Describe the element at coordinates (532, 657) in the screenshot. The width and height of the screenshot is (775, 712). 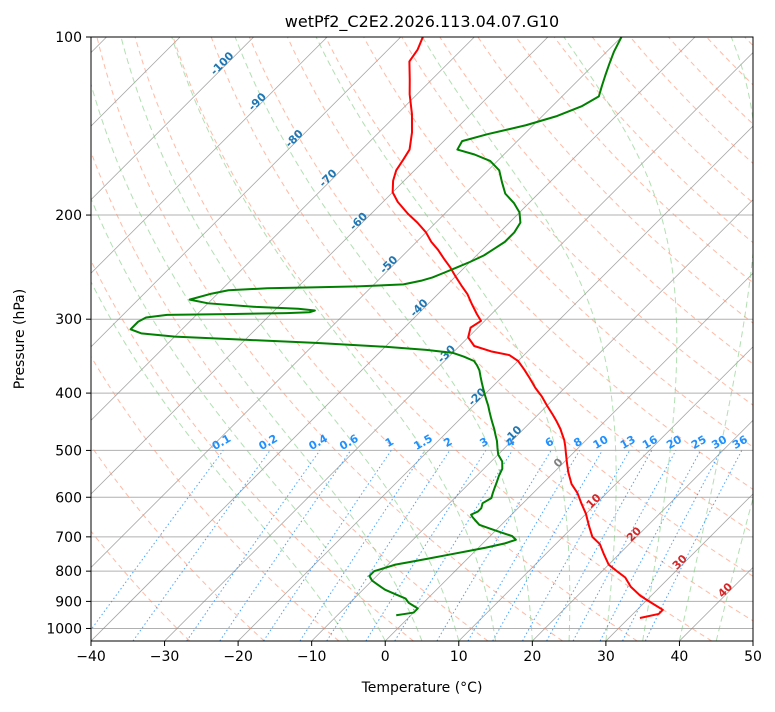
I see `x-tick-label: 20` at that location.